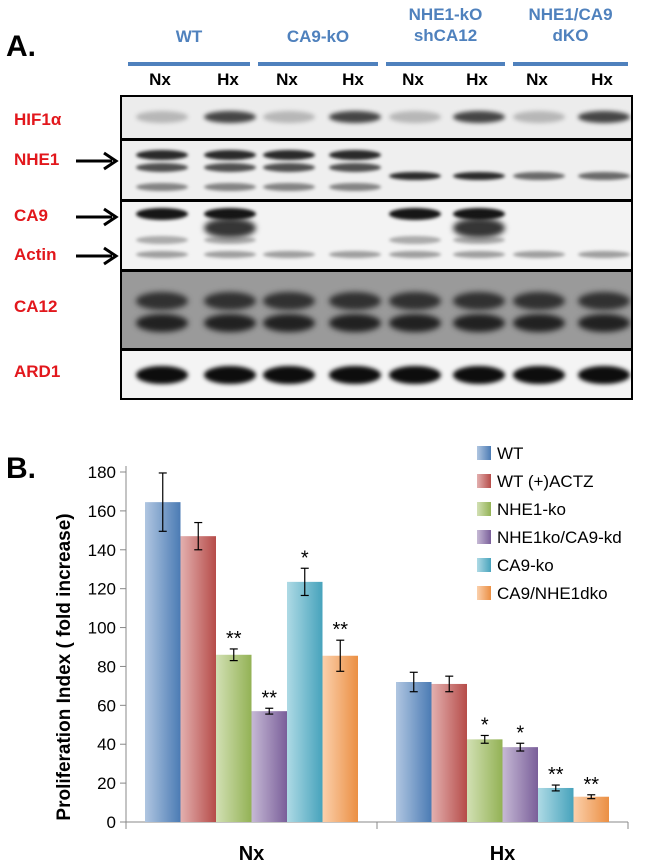 This screenshot has height=867, width=650. Describe the element at coordinates (102, 511) in the screenshot. I see `y-tick-label: 160` at that location.